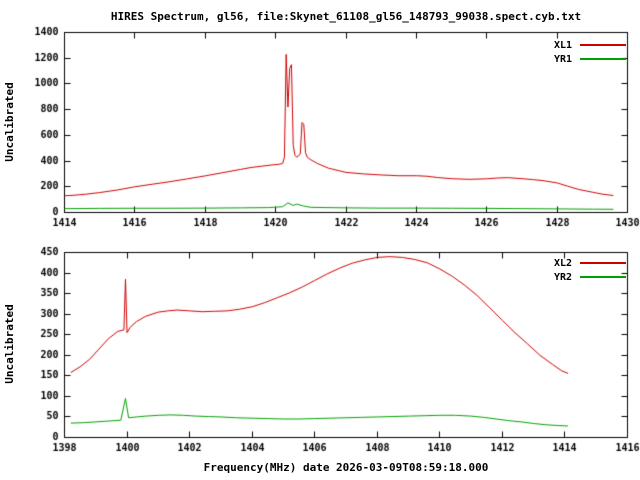  What do you see at coordinates (562, 263) in the screenshot?
I see `legend-label-xl2: XL2` at bounding box center [562, 263].